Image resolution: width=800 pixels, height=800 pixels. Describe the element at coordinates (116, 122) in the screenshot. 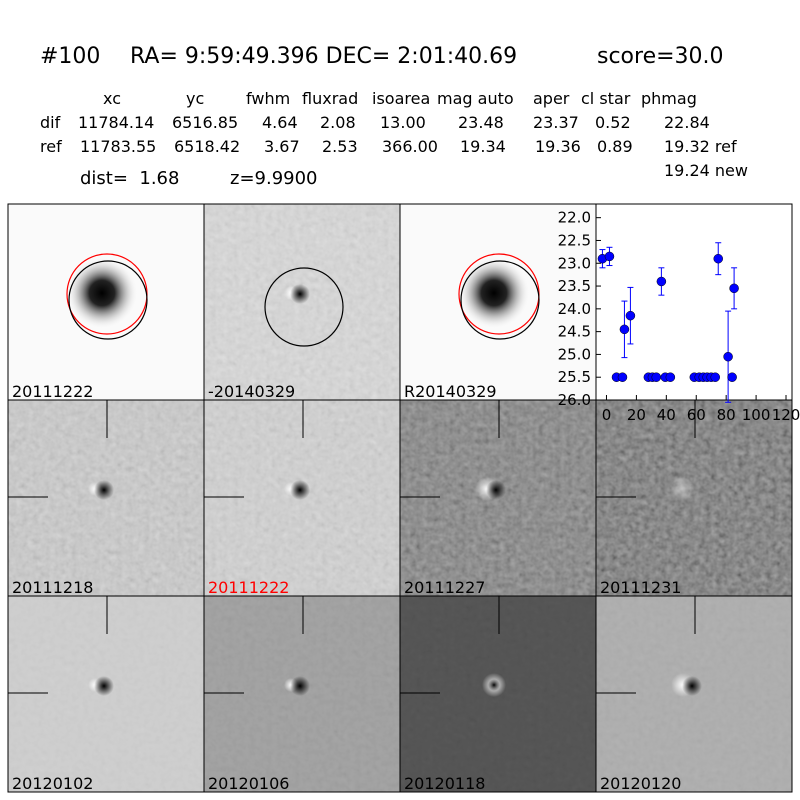

I see `table-cell: 11784.14` at that location.